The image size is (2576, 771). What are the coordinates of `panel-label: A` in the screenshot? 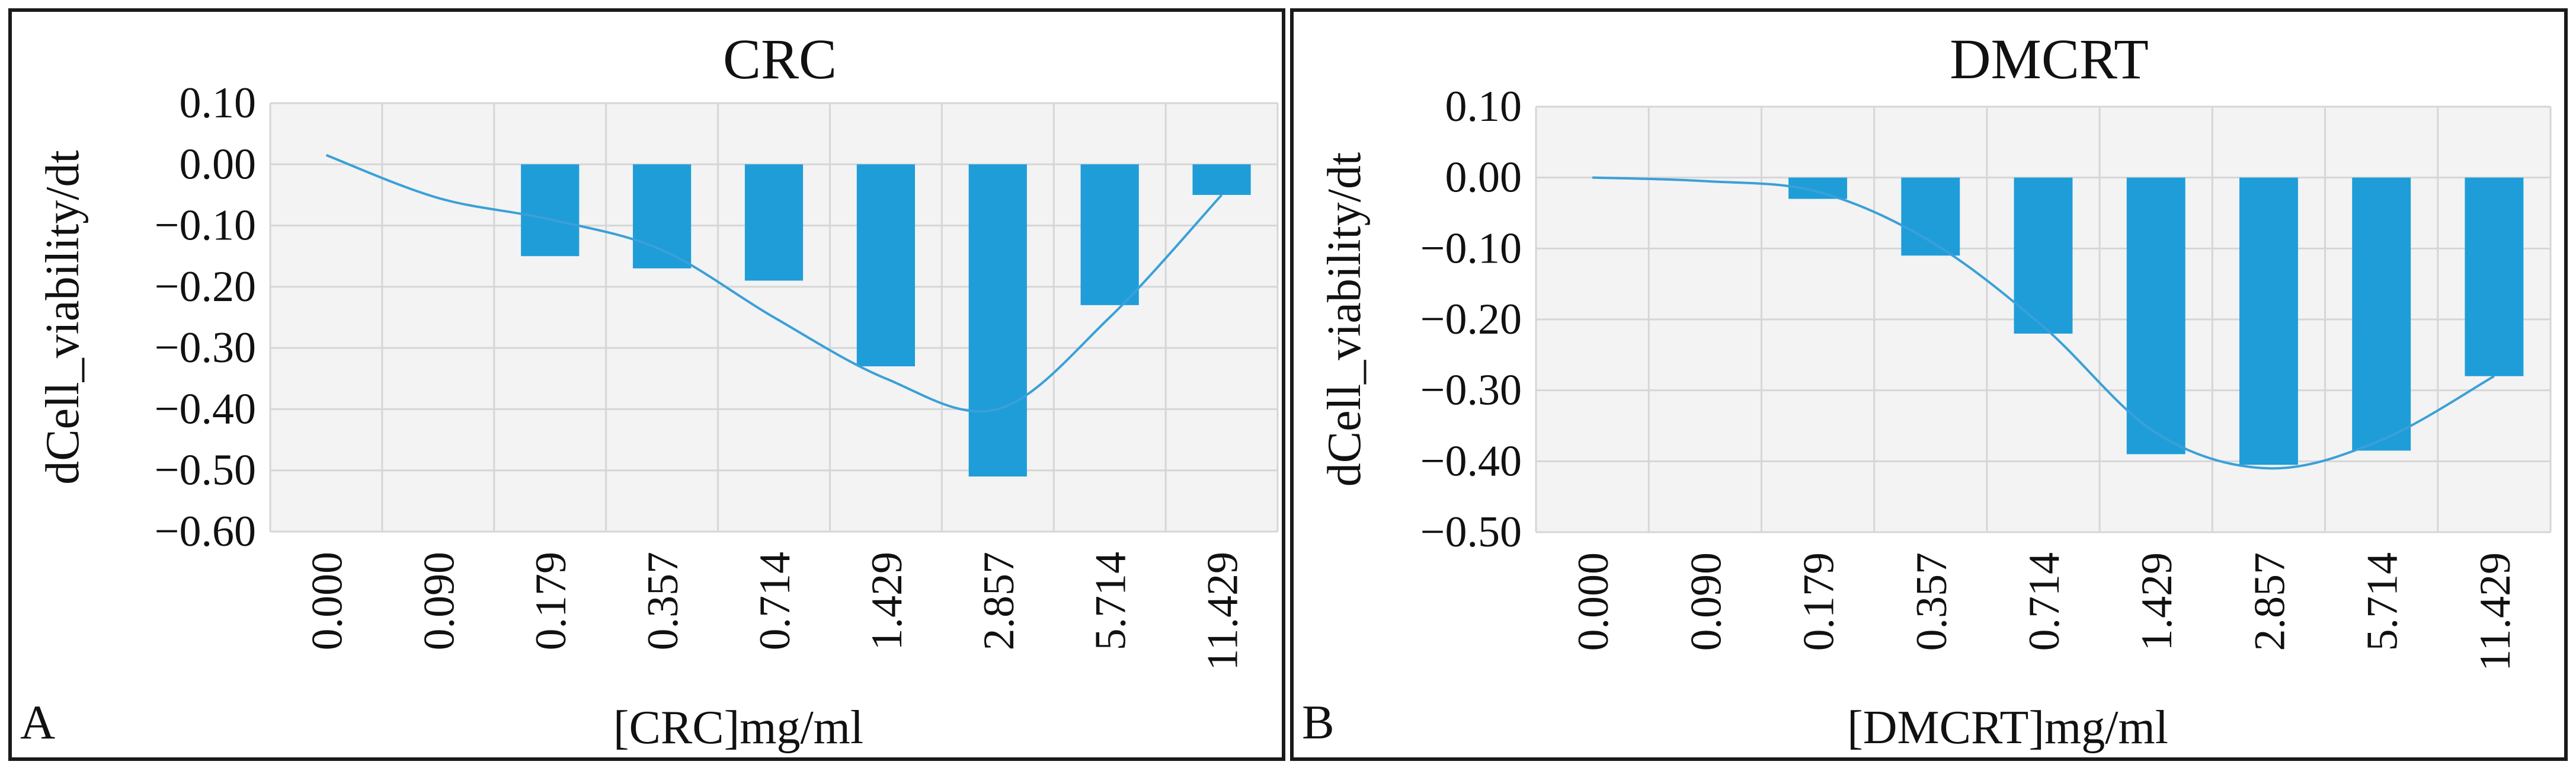 It's located at (37, 722).